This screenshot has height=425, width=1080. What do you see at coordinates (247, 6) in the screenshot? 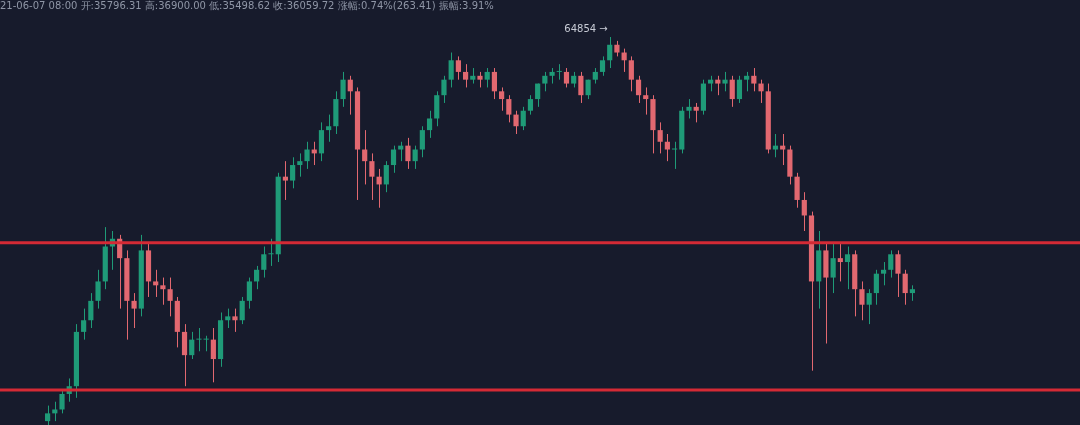
I see `text: 21-06-07 08:00 开:35796.31 高:36900.00 低:35498.62 收:36059.72 涨幅:0.74%(263.41) 振幅:3.91%` at bounding box center [247, 6].